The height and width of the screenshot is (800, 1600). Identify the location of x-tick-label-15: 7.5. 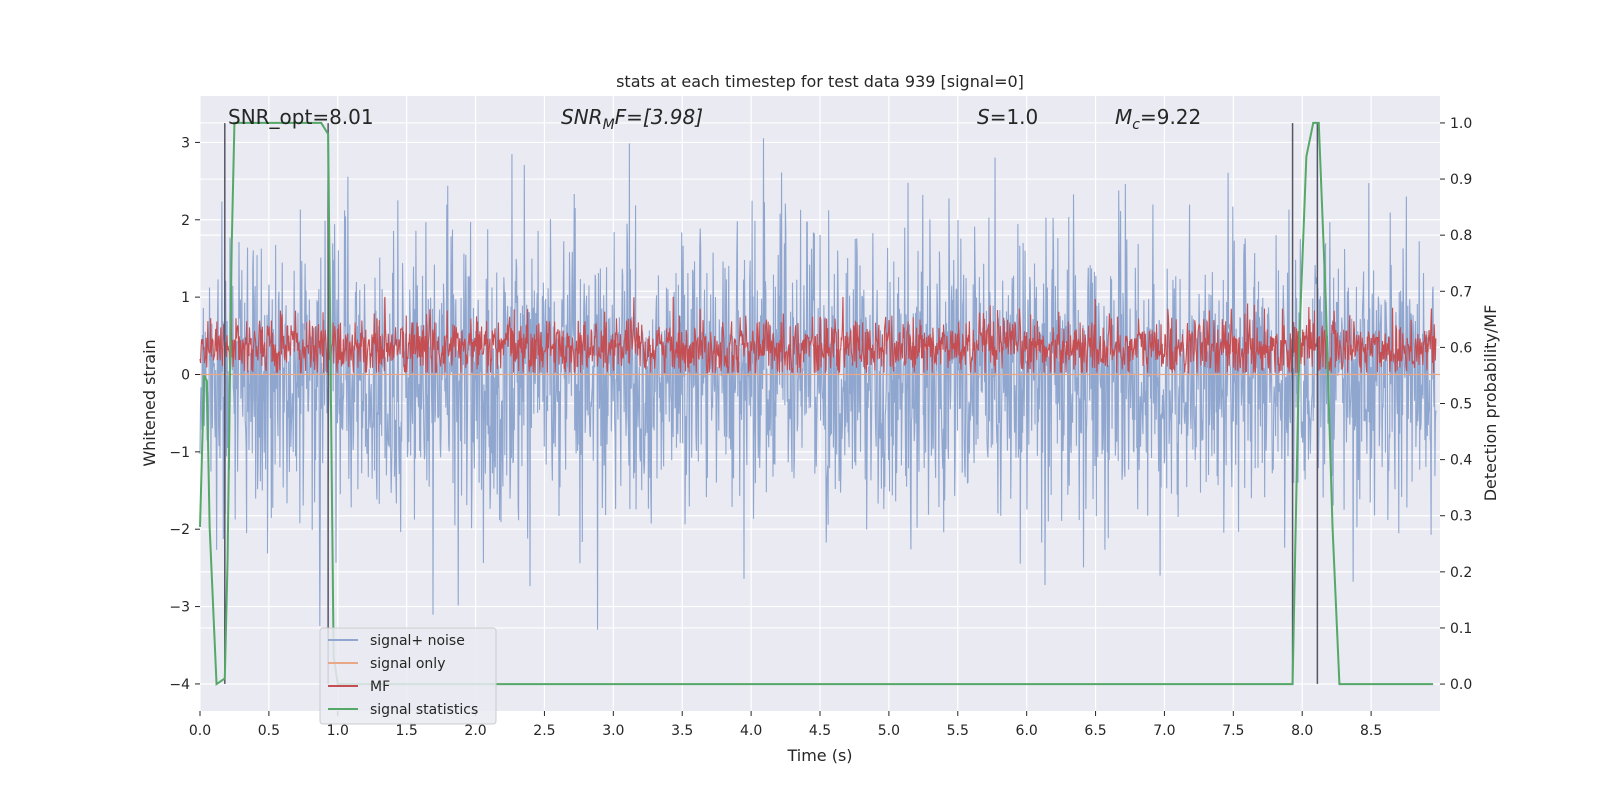
(1233, 731).